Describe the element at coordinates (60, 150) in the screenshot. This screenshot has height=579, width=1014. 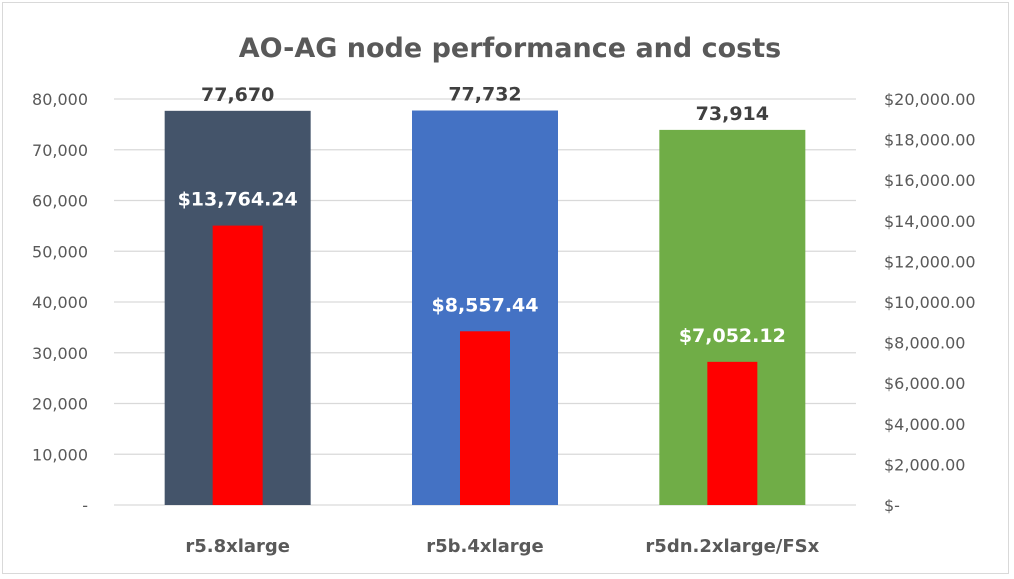
I see `left-tick-label: 70,000` at that location.